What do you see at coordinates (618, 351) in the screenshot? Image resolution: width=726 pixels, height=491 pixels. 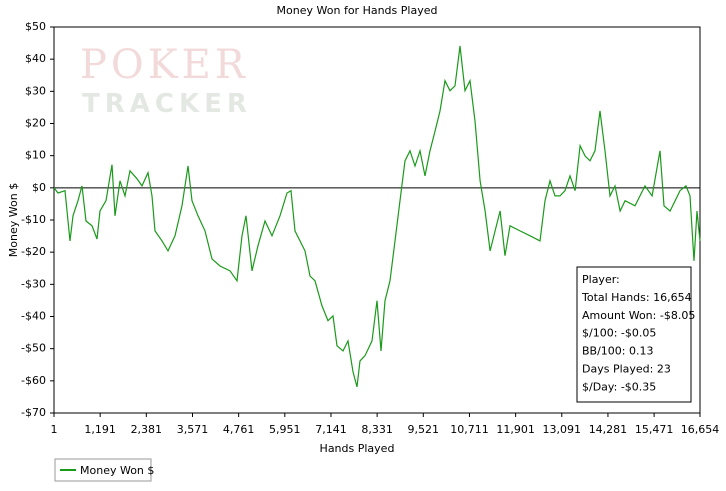 I see `stats-line: BB/100: 0.13` at bounding box center [618, 351].